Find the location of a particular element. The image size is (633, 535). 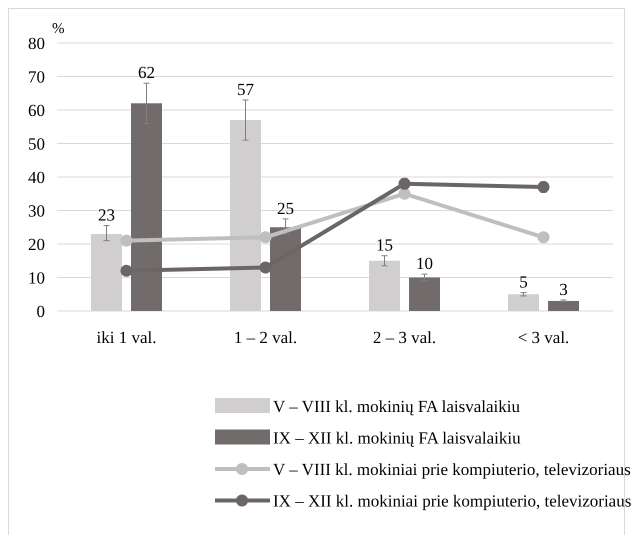

x-tick-label: 1 – 2 val. is located at coordinates (266, 337).